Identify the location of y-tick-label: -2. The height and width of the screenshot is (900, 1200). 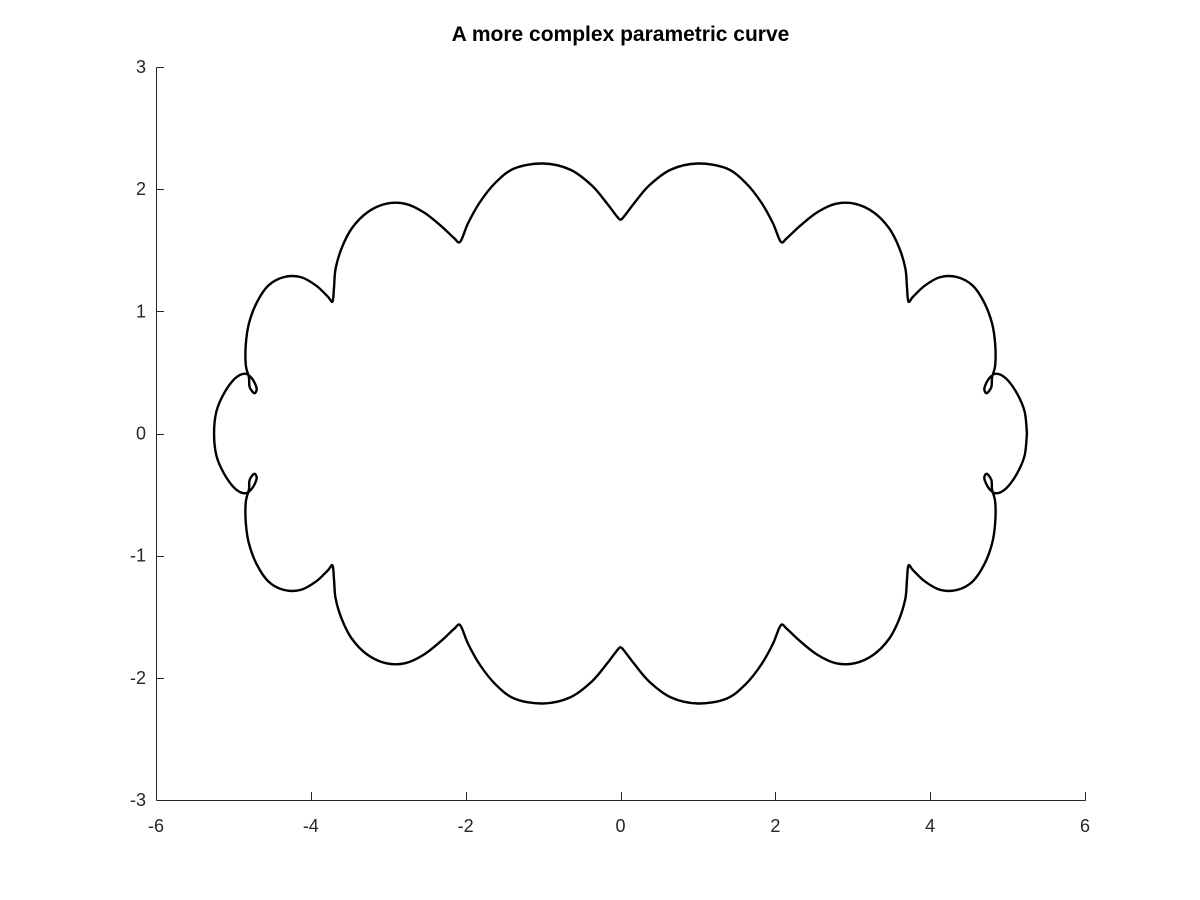
(138, 678).